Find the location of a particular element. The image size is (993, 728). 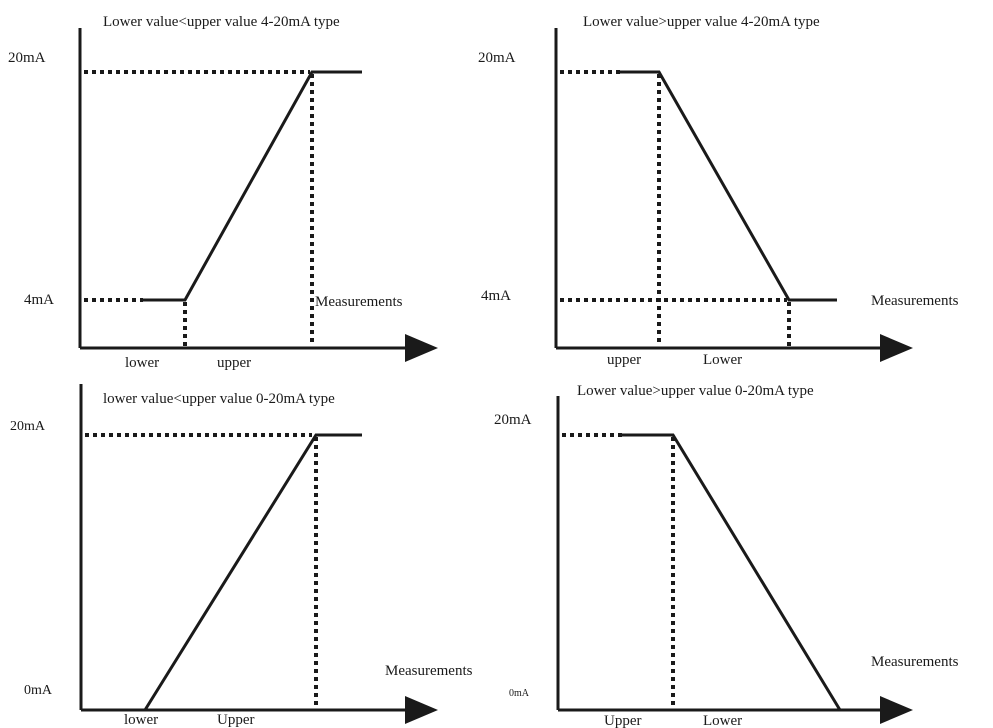

panel-4-x-axis-arrow is located at coordinates (896, 710).